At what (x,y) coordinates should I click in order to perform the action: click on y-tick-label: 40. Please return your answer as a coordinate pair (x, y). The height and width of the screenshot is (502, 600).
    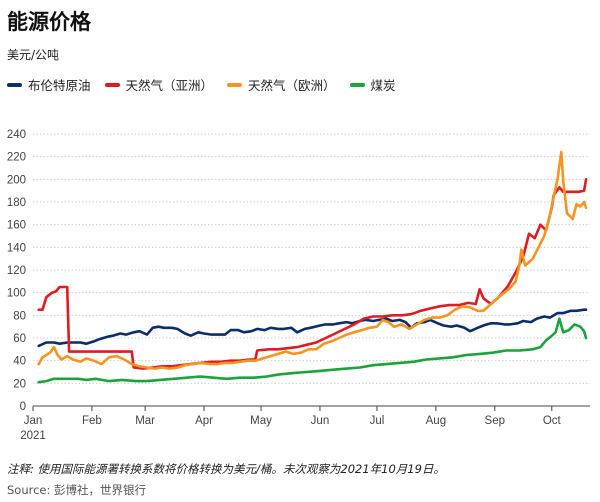
    Looking at the image, I should click on (19, 362).